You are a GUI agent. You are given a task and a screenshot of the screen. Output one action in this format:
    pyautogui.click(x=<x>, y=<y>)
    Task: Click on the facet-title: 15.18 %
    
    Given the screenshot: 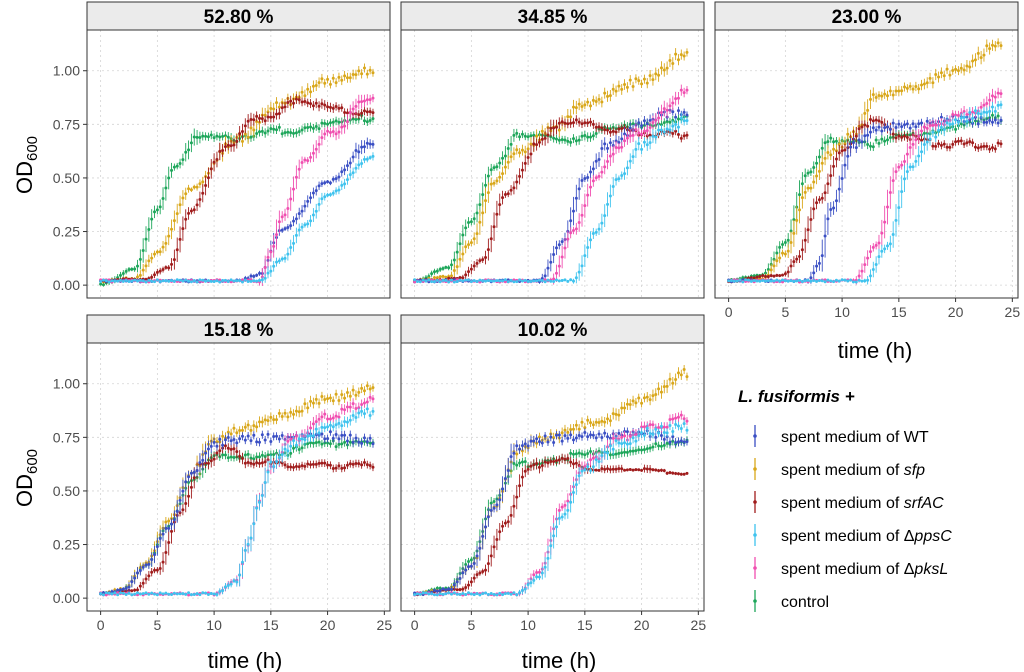 What is the action you would take?
    pyautogui.click(x=239, y=330)
    